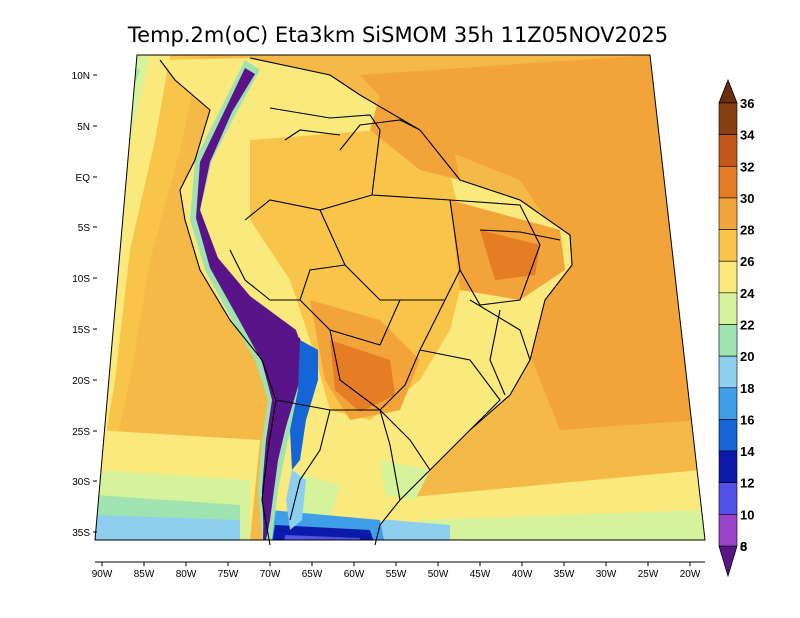 Image resolution: width=800 pixels, height=618 pixels. What do you see at coordinates (83, 178) in the screenshot?
I see `y-tick-label: EQ` at bounding box center [83, 178].